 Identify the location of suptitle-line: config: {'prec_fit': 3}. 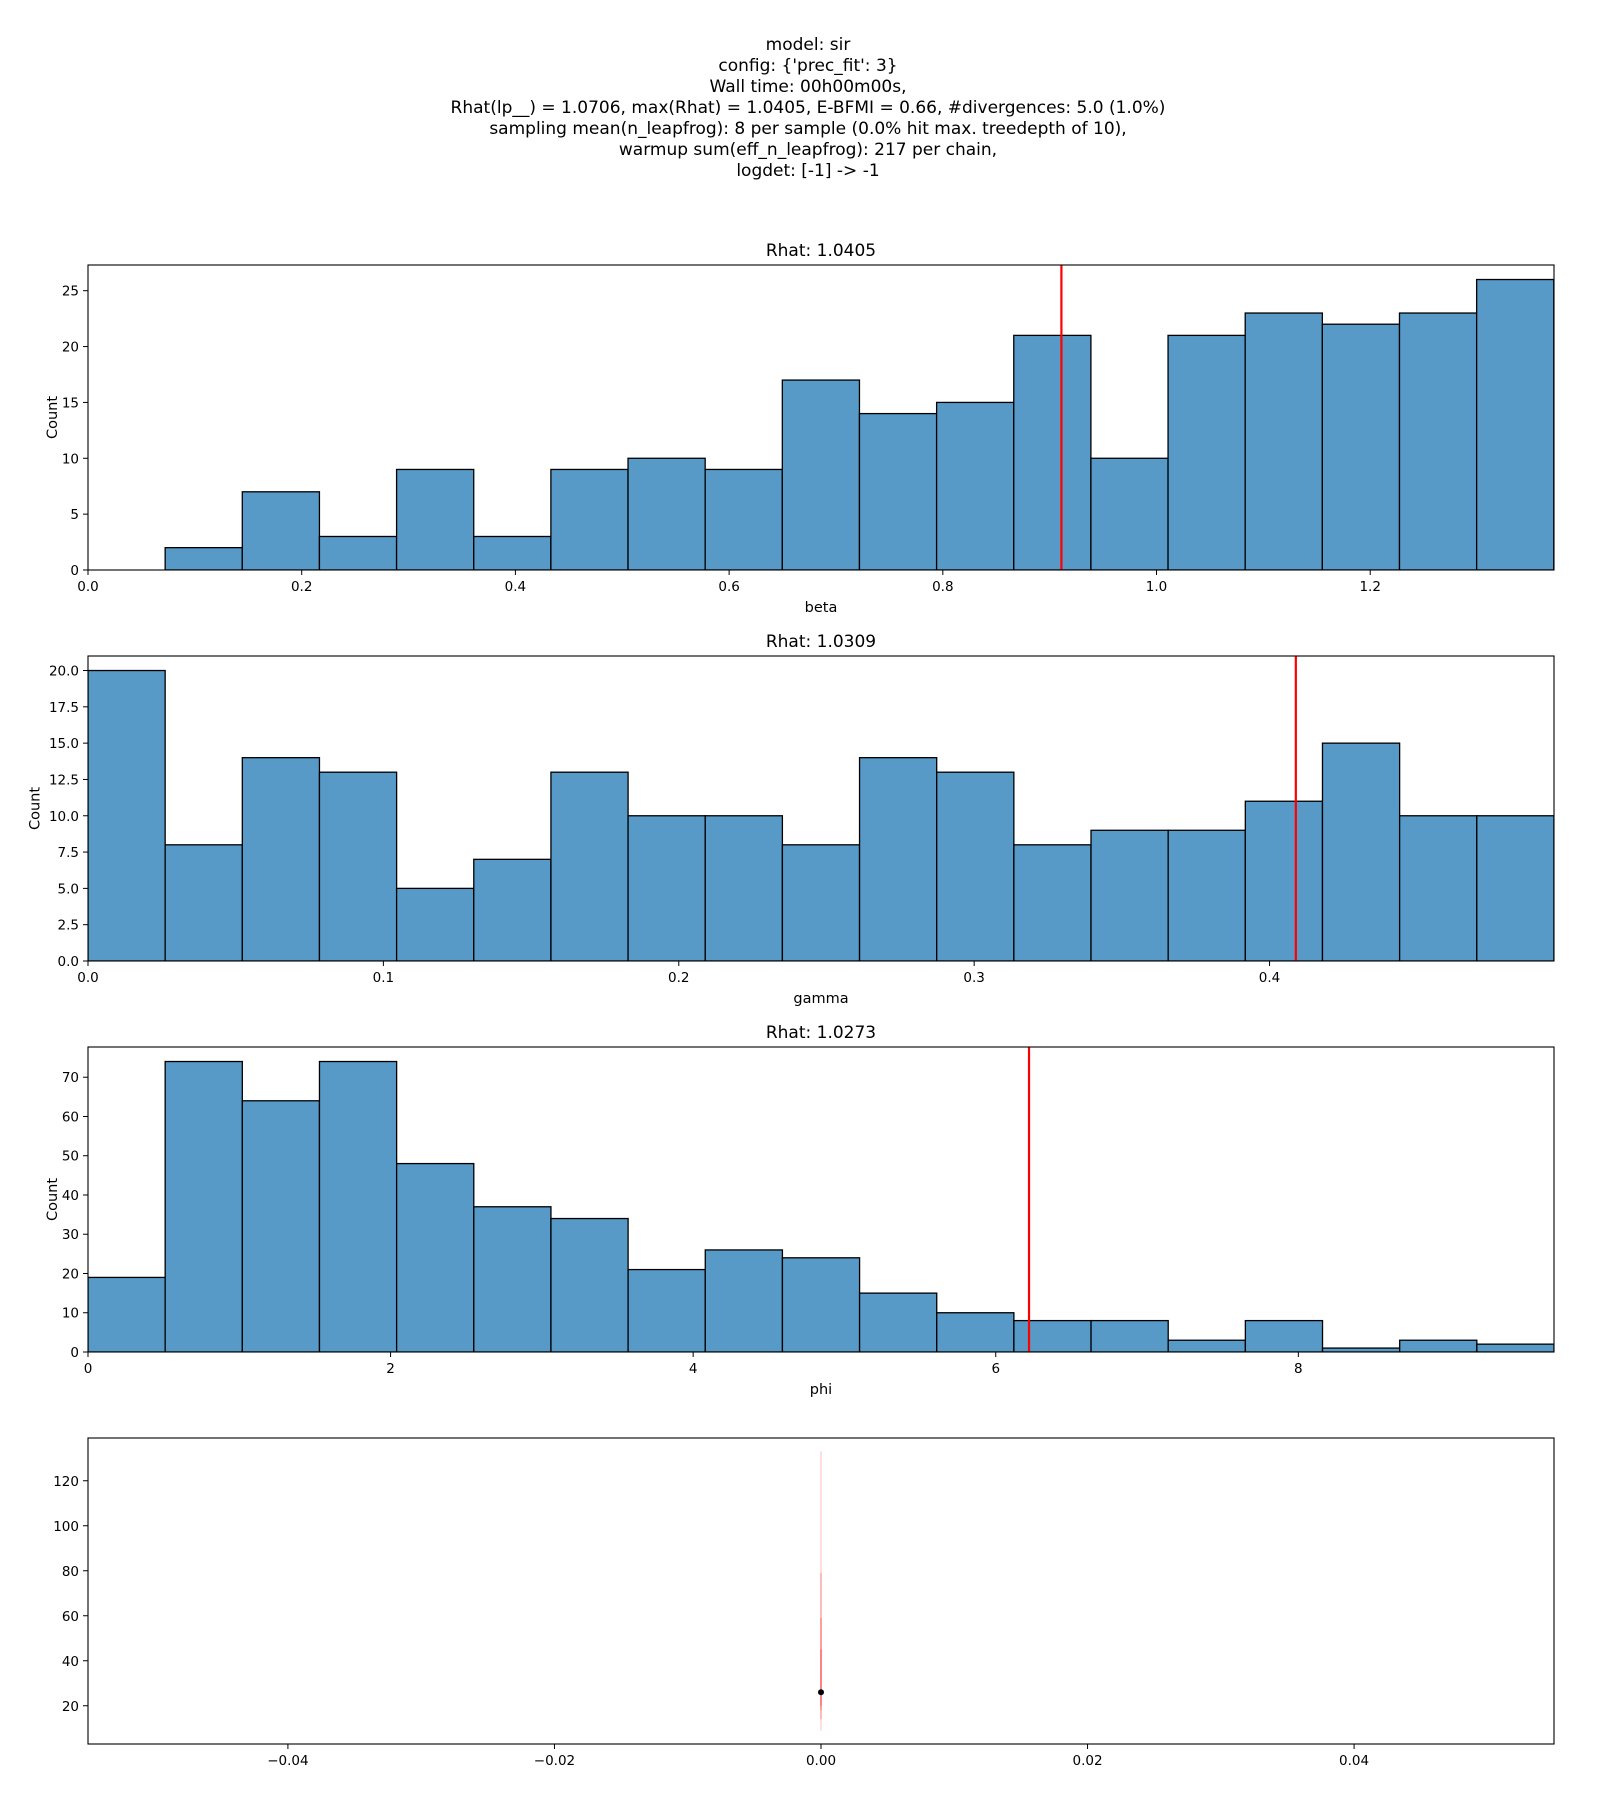
(807, 66).